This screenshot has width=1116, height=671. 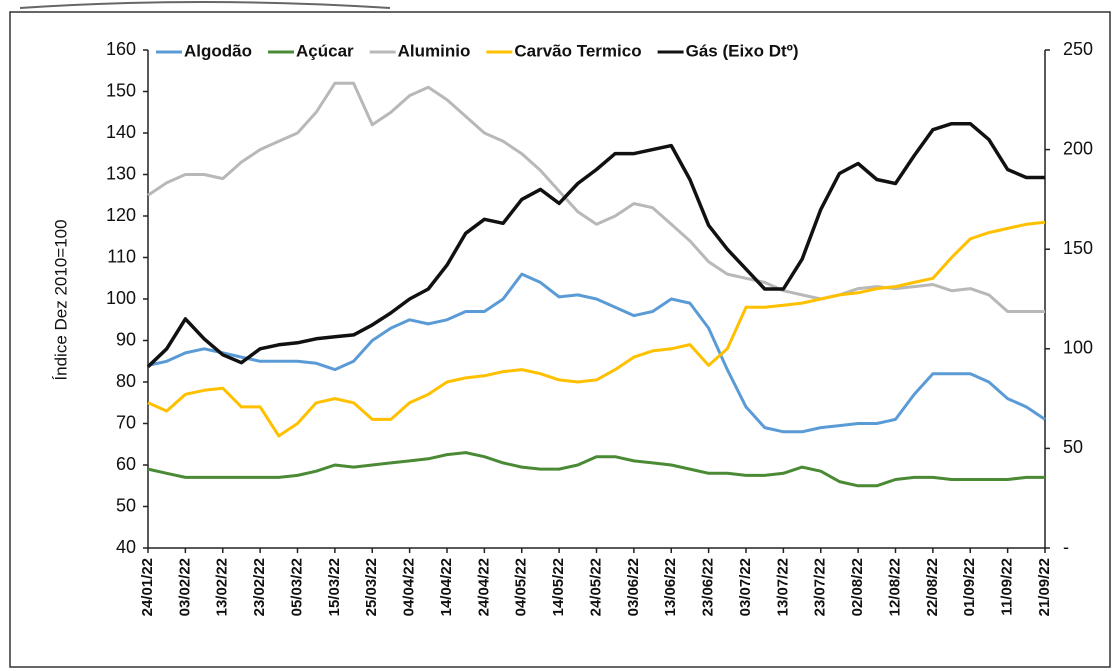 What do you see at coordinates (857, 587) in the screenshot?
I see `x-tick-label: 02/08/22` at bounding box center [857, 587].